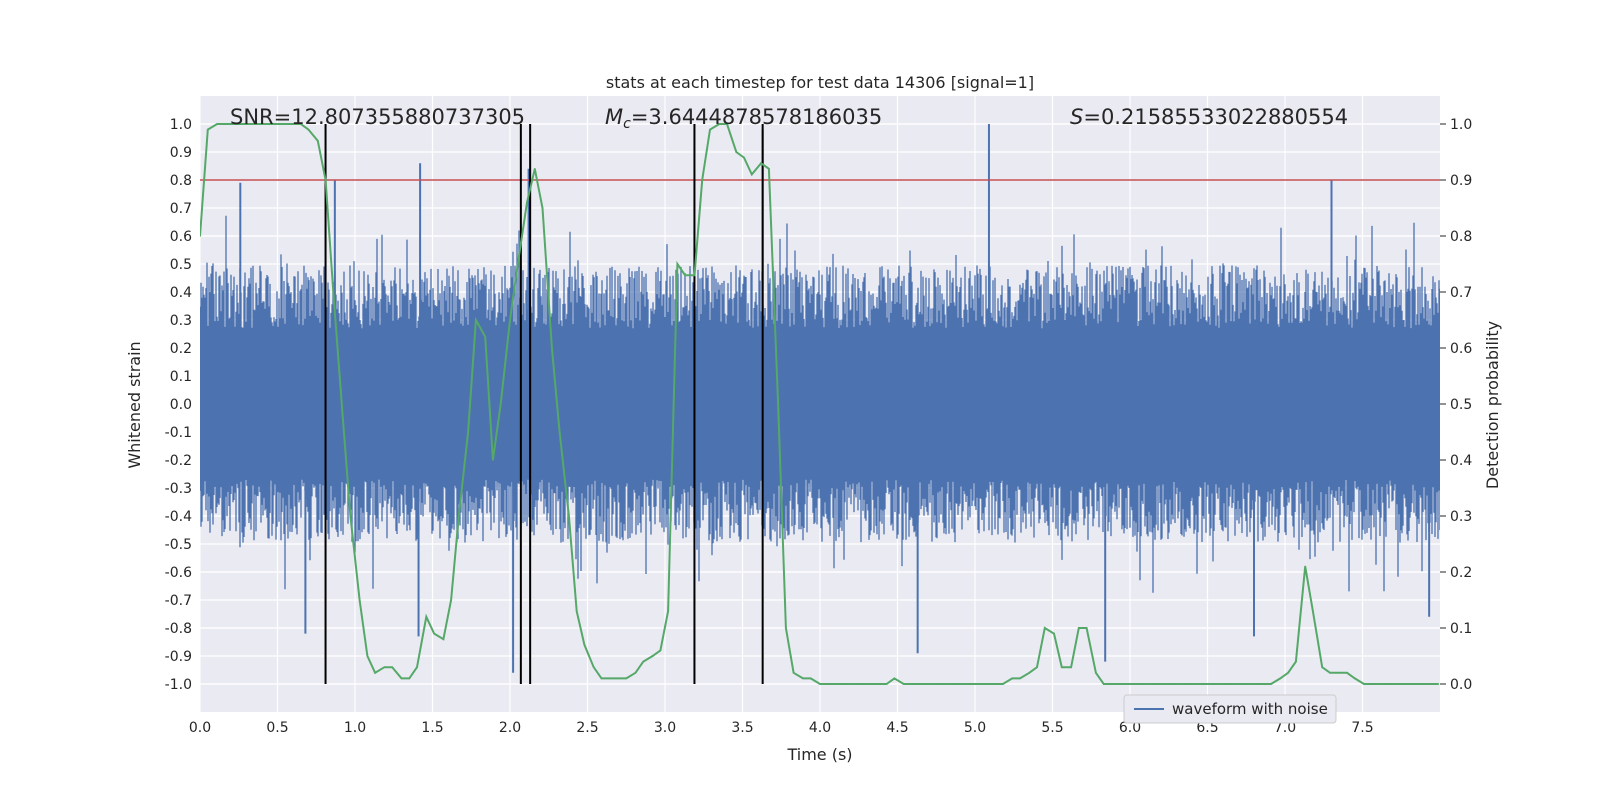 The image size is (1600, 800). Describe the element at coordinates (1461, 125) in the screenshot. I see `y2-tick-label: 1.0` at that location.